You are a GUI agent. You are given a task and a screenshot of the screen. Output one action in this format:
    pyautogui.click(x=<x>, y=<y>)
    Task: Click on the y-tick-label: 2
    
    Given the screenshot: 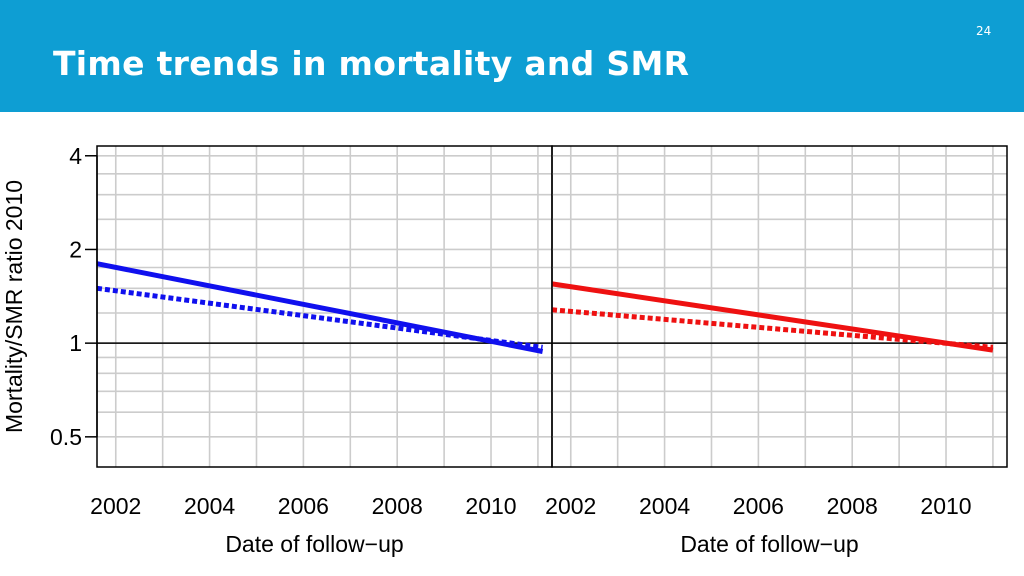 What is the action you would take?
    pyautogui.click(x=75, y=249)
    